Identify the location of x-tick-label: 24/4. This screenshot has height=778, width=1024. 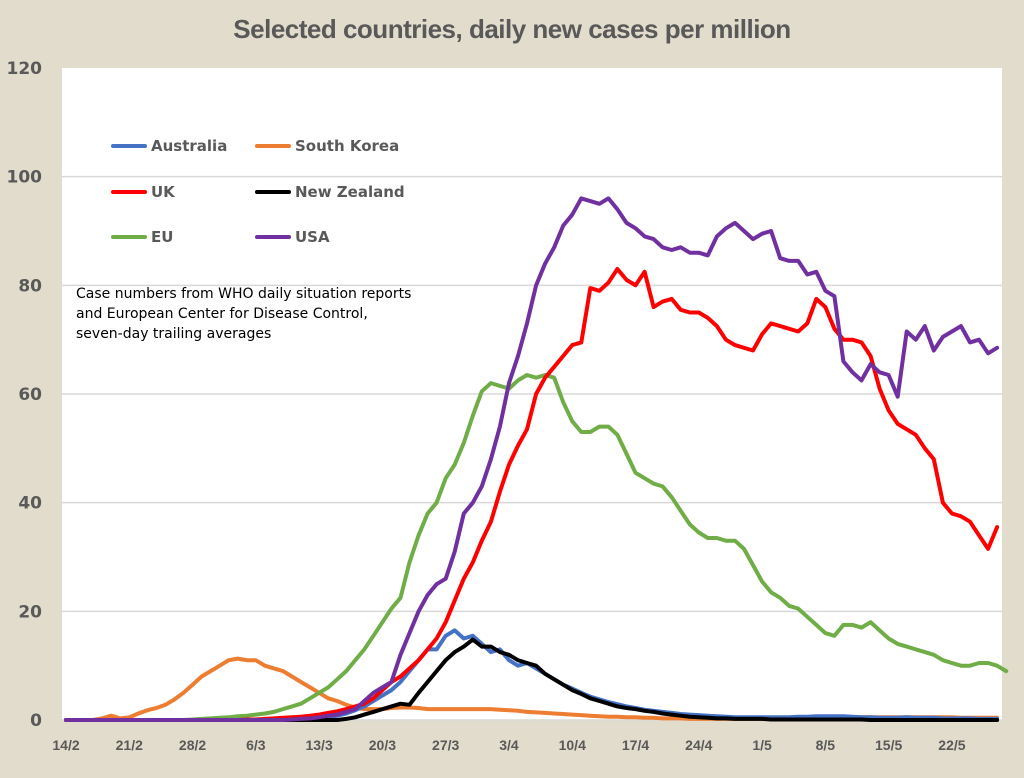
(698, 745).